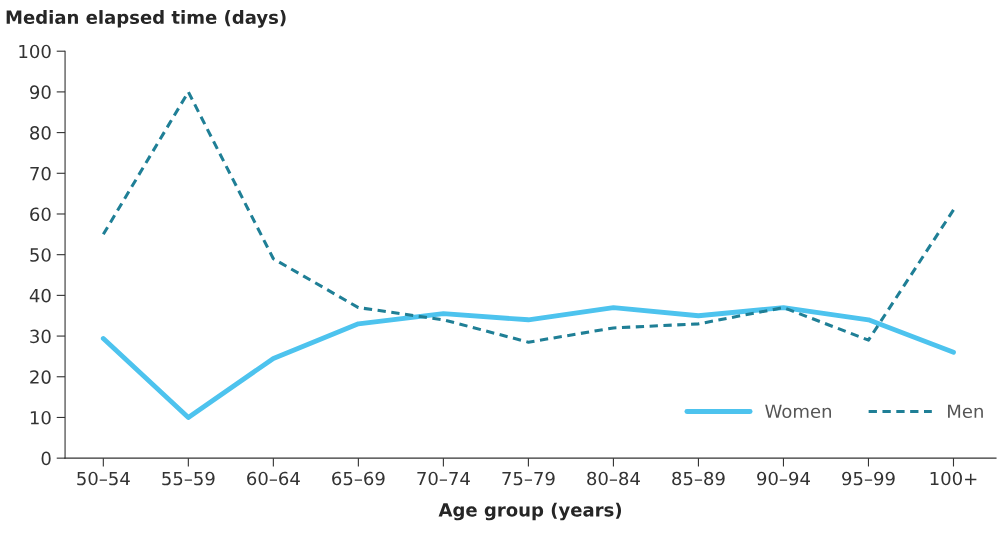 Image resolution: width=1001 pixels, height=539 pixels. Describe the element at coordinates (103, 478) in the screenshot. I see `x-tick-label: 50–54` at that location.